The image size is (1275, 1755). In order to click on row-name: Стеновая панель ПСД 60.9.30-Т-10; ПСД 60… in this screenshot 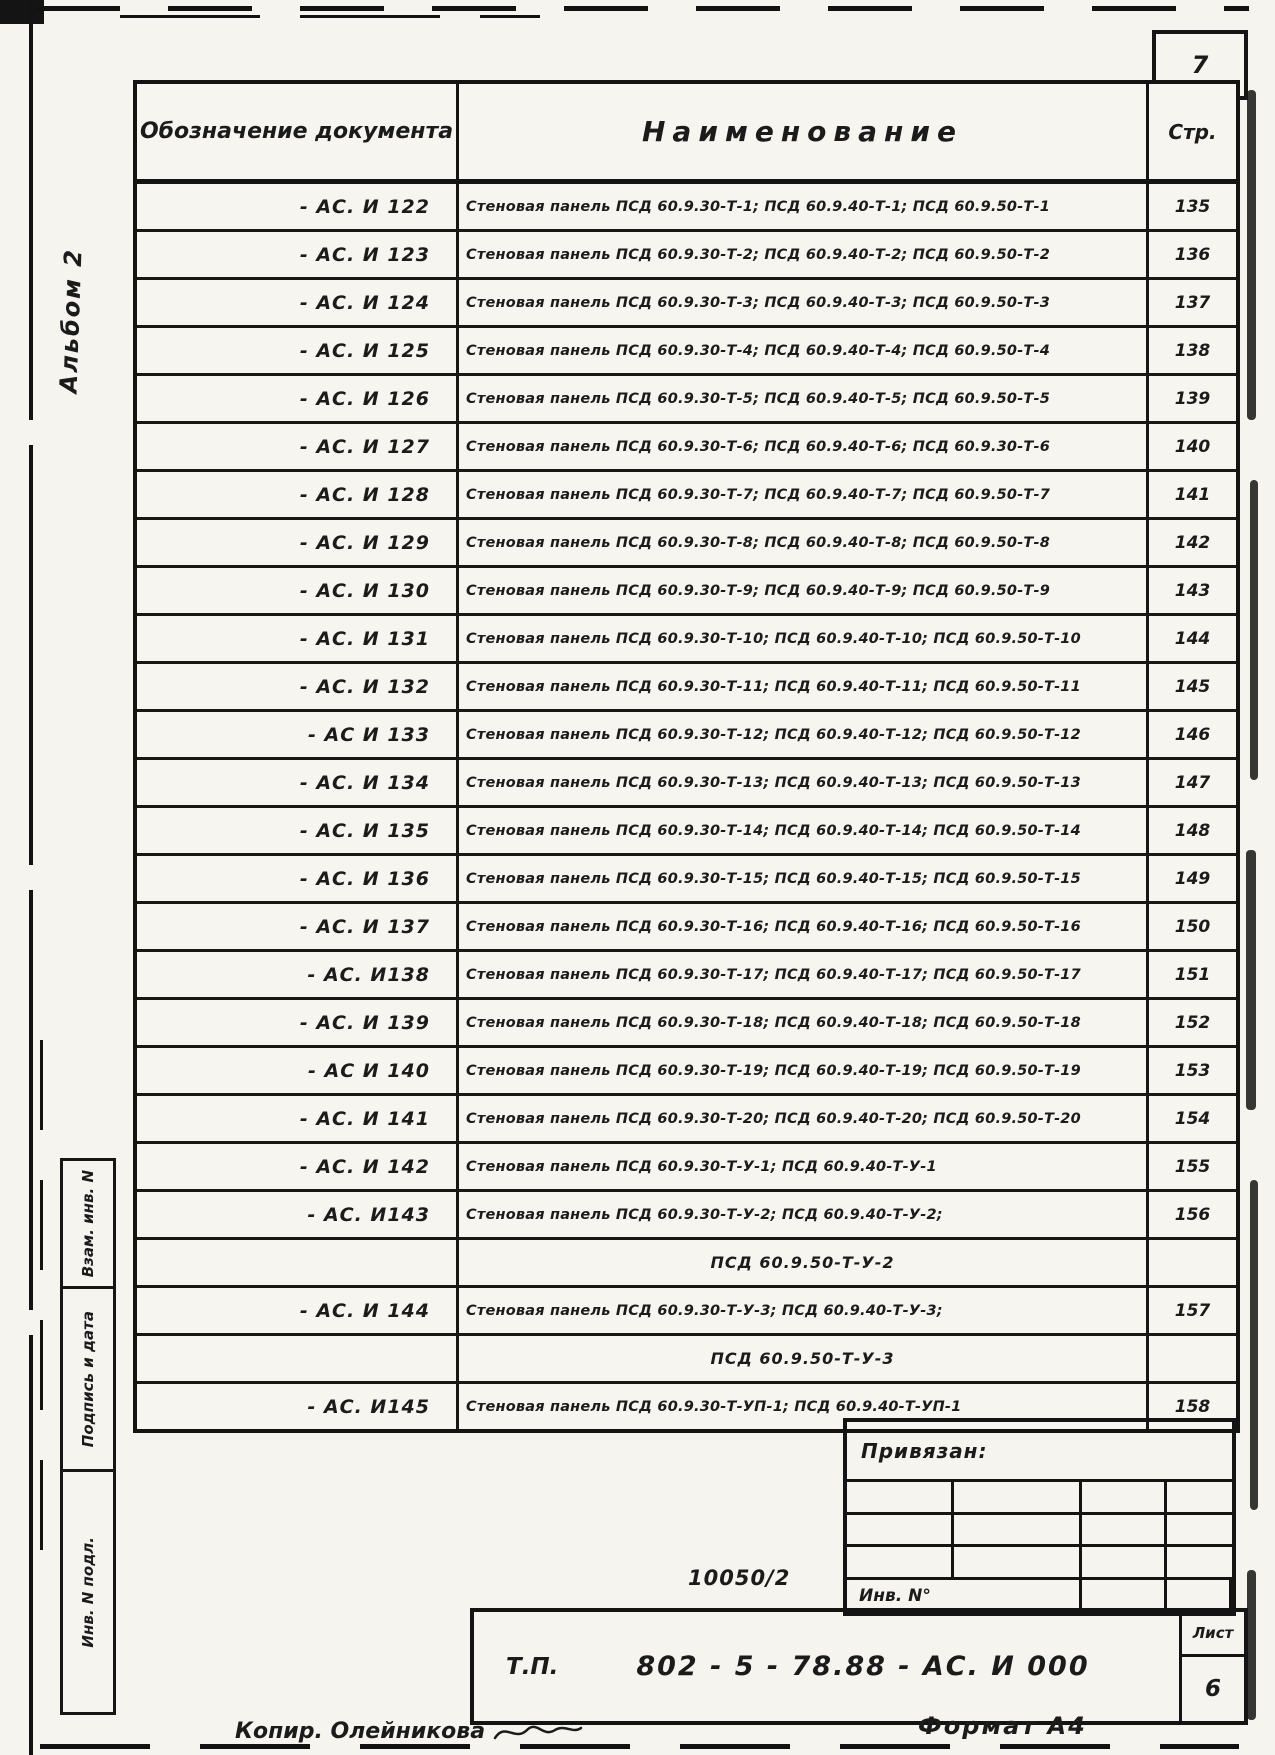, I will do `click(804, 638)`.